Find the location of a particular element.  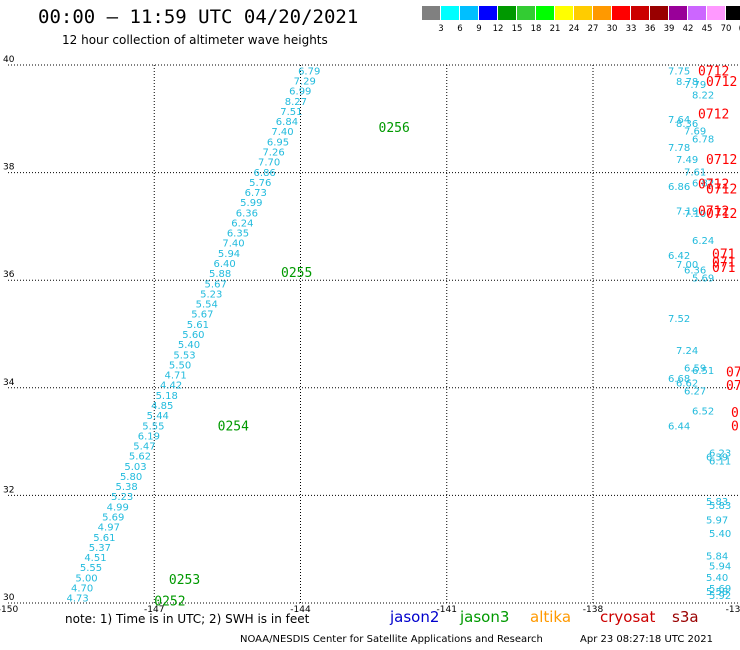

y-tick-label: 40 is located at coordinates (9, 60).